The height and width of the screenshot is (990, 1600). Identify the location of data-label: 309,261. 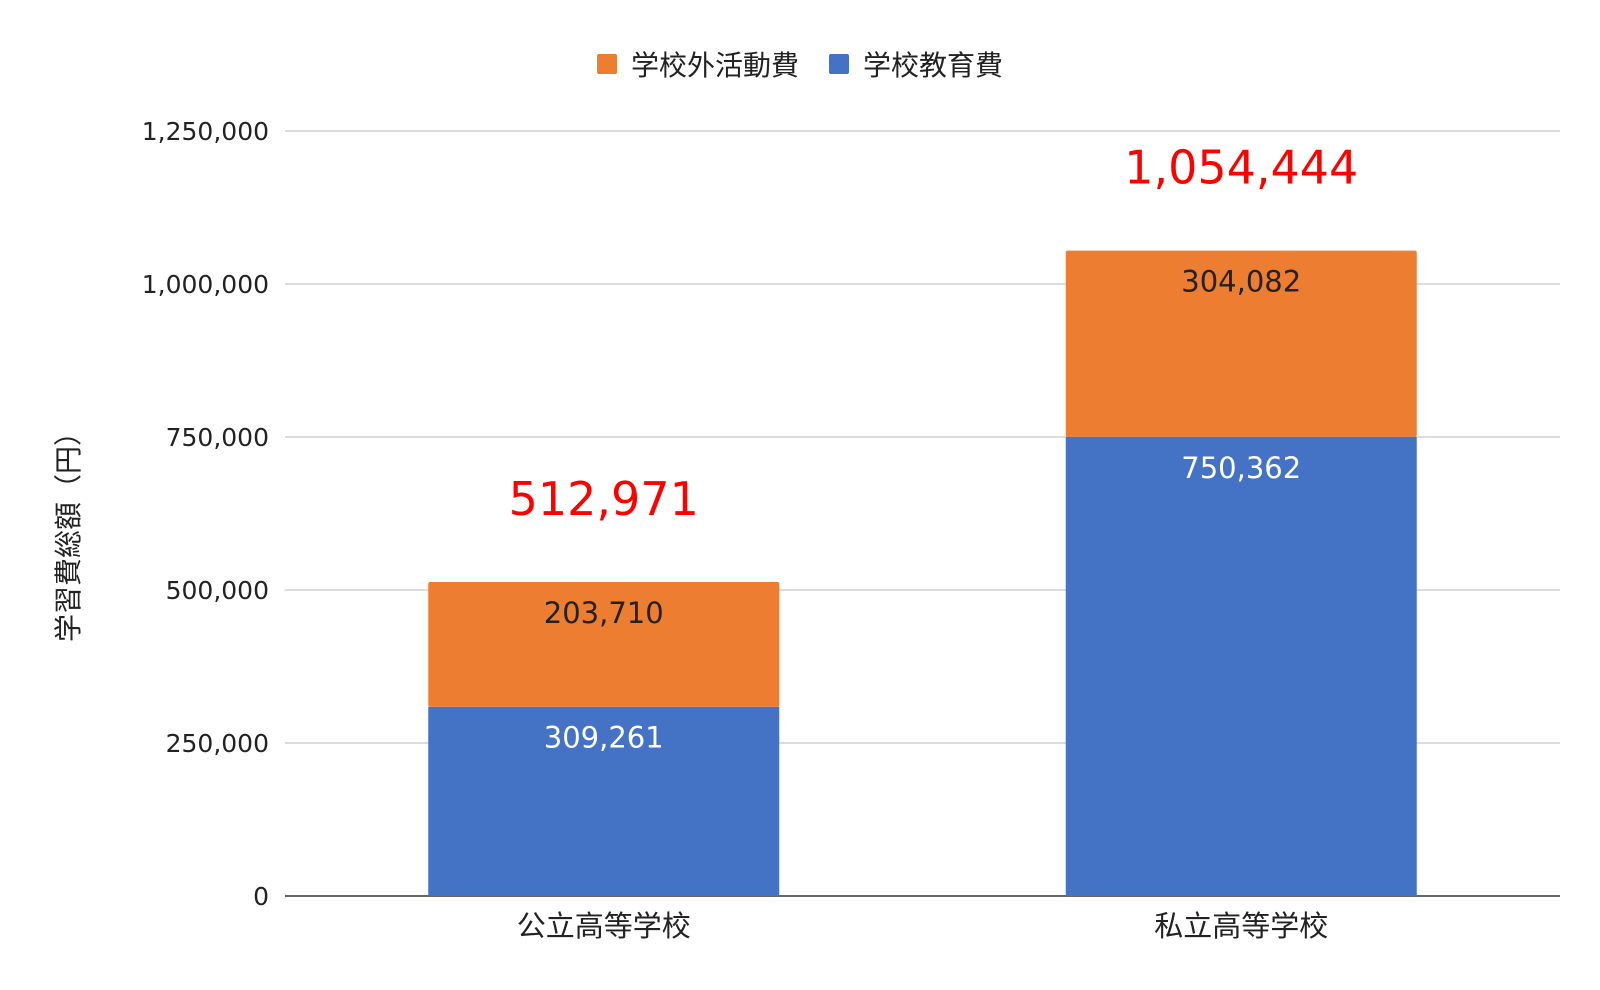
(604, 738).